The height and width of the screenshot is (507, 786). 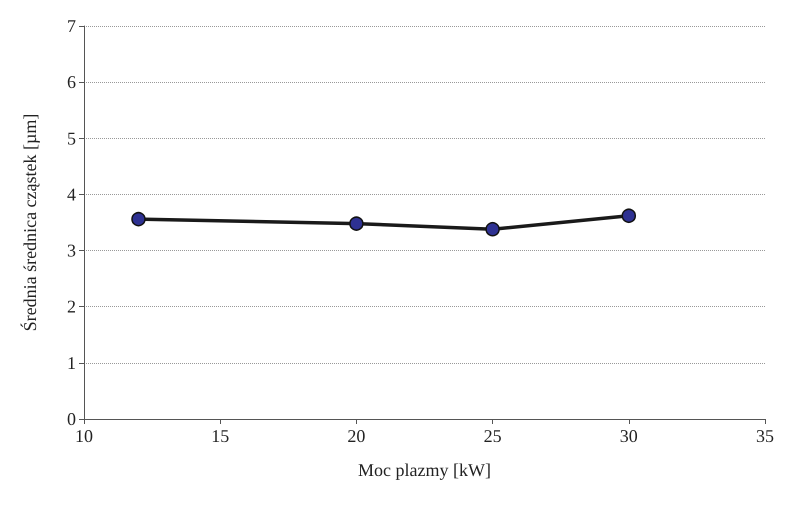 I want to click on y-tick-label: 6, so click(x=71, y=82).